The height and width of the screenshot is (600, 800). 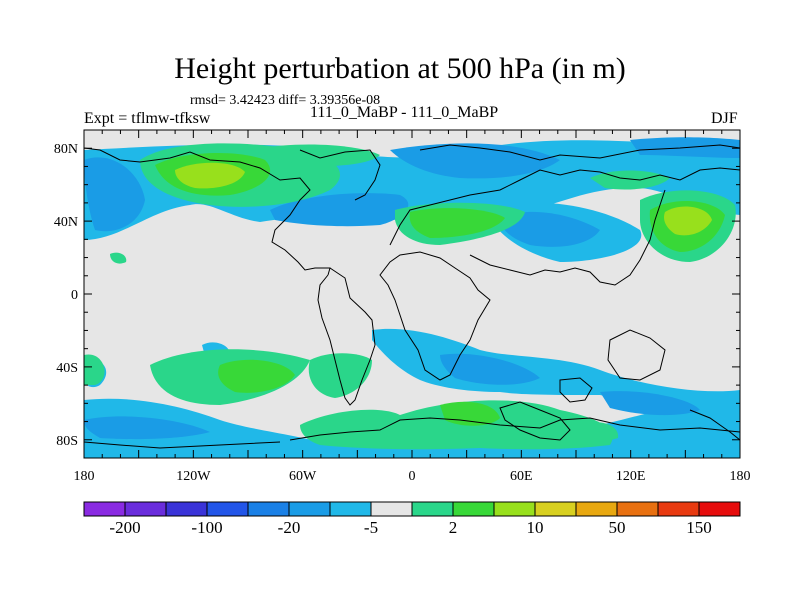 What do you see at coordinates (535, 527) in the screenshot?
I see `colorbar-label: 10` at bounding box center [535, 527].